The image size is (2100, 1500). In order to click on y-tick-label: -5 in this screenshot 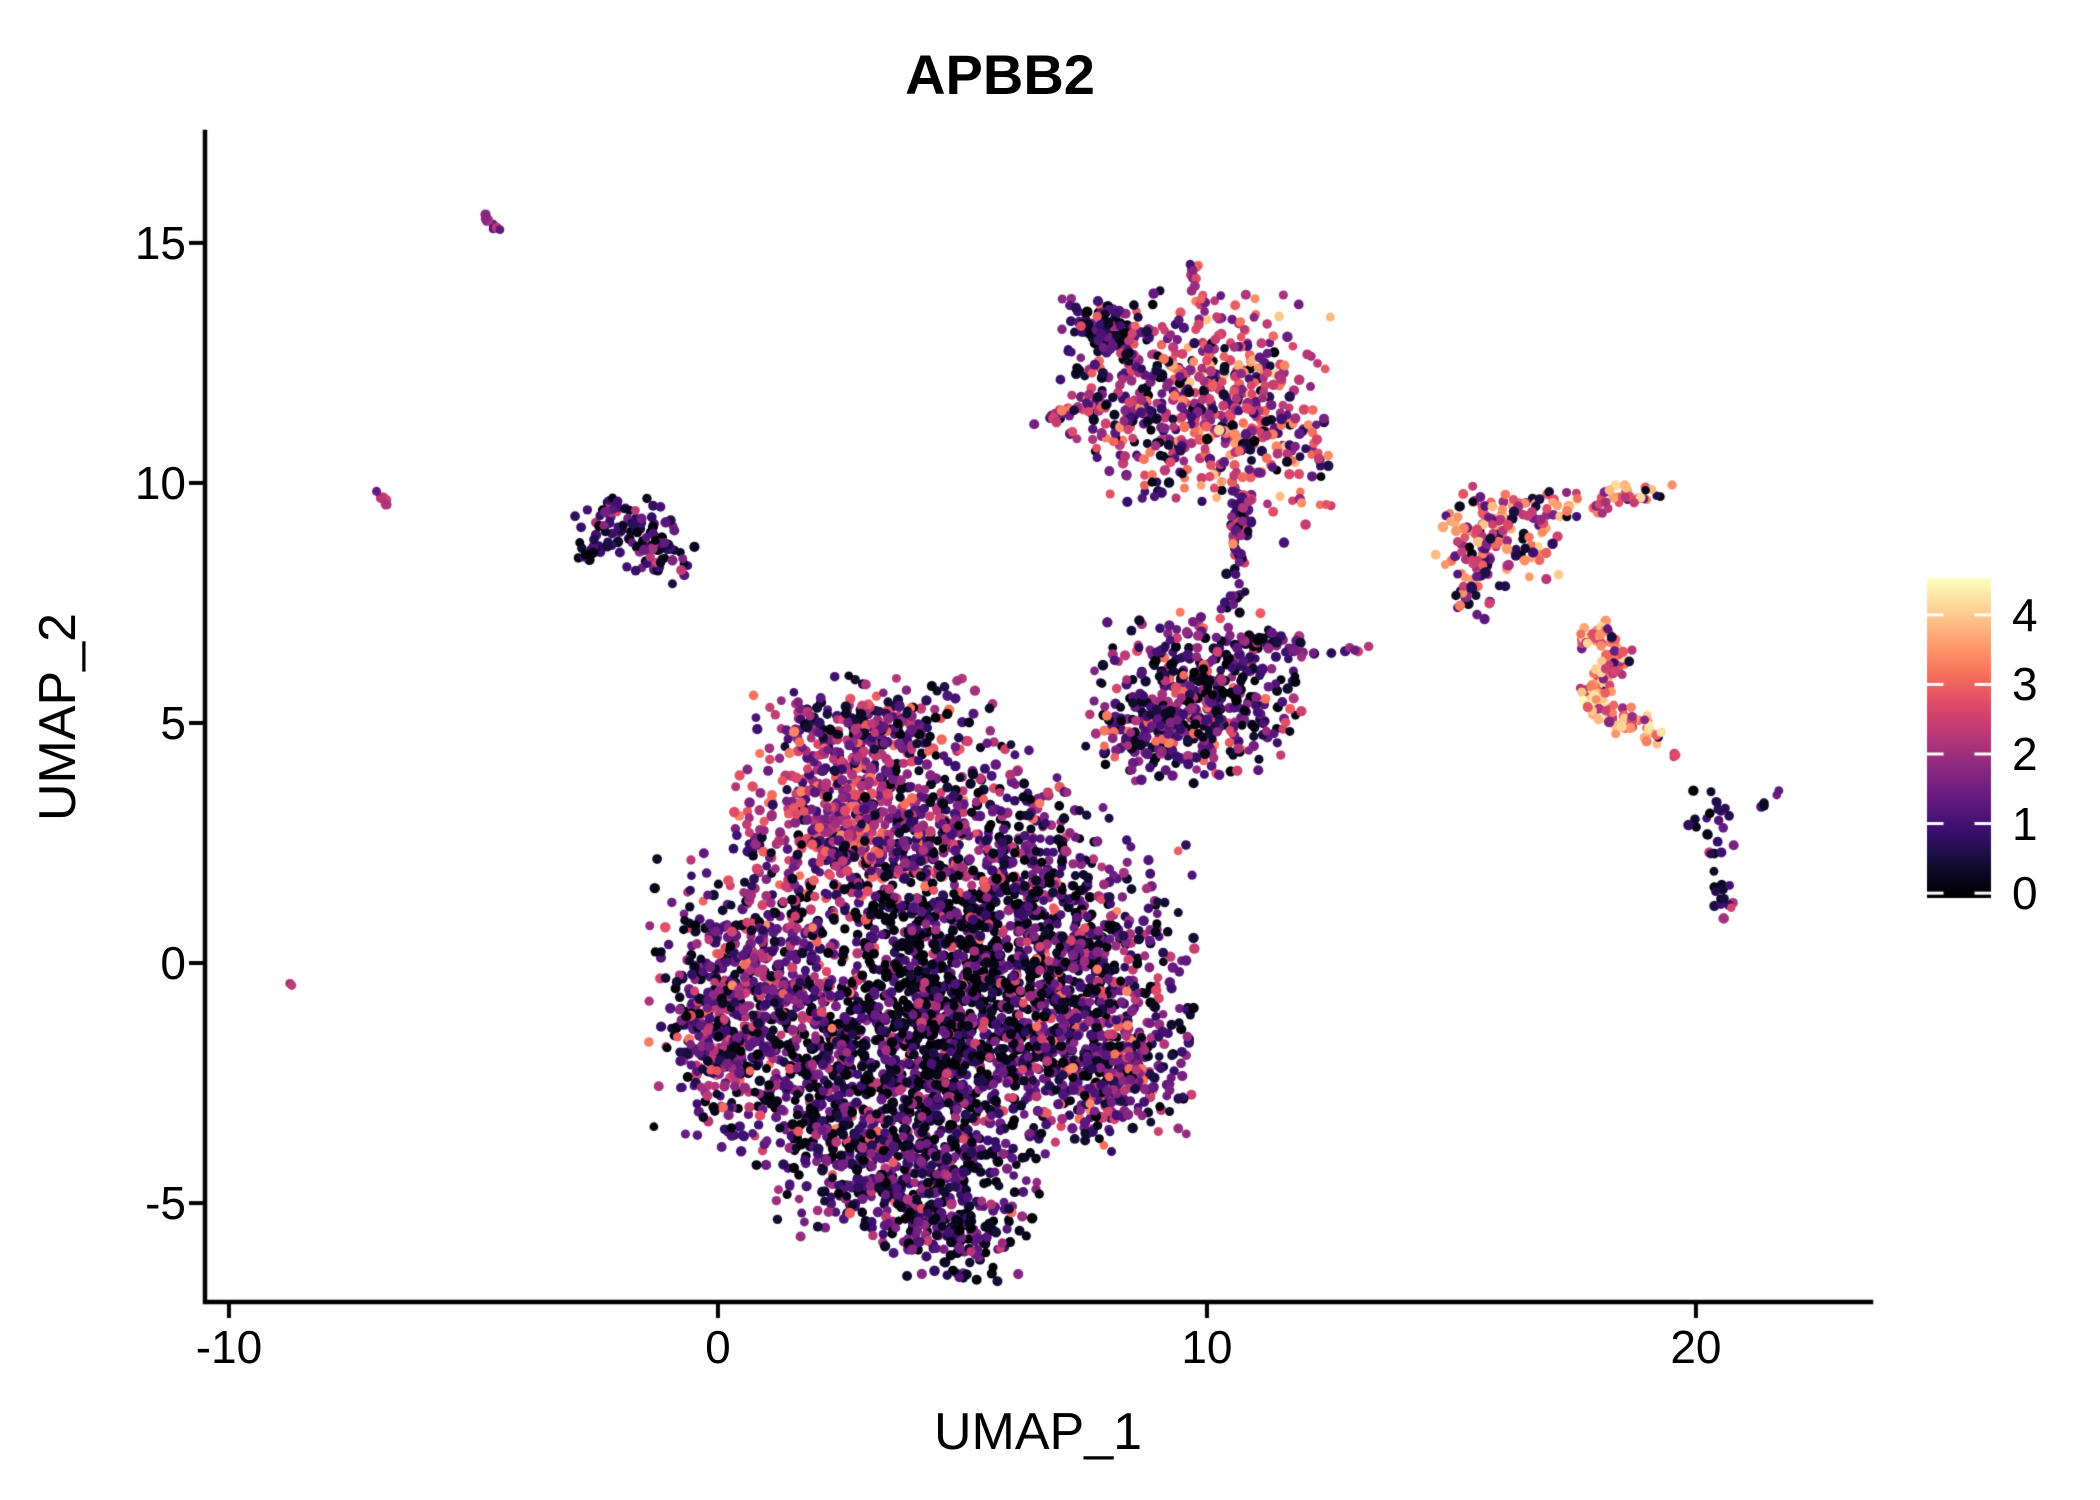, I will do `click(165, 1203)`.